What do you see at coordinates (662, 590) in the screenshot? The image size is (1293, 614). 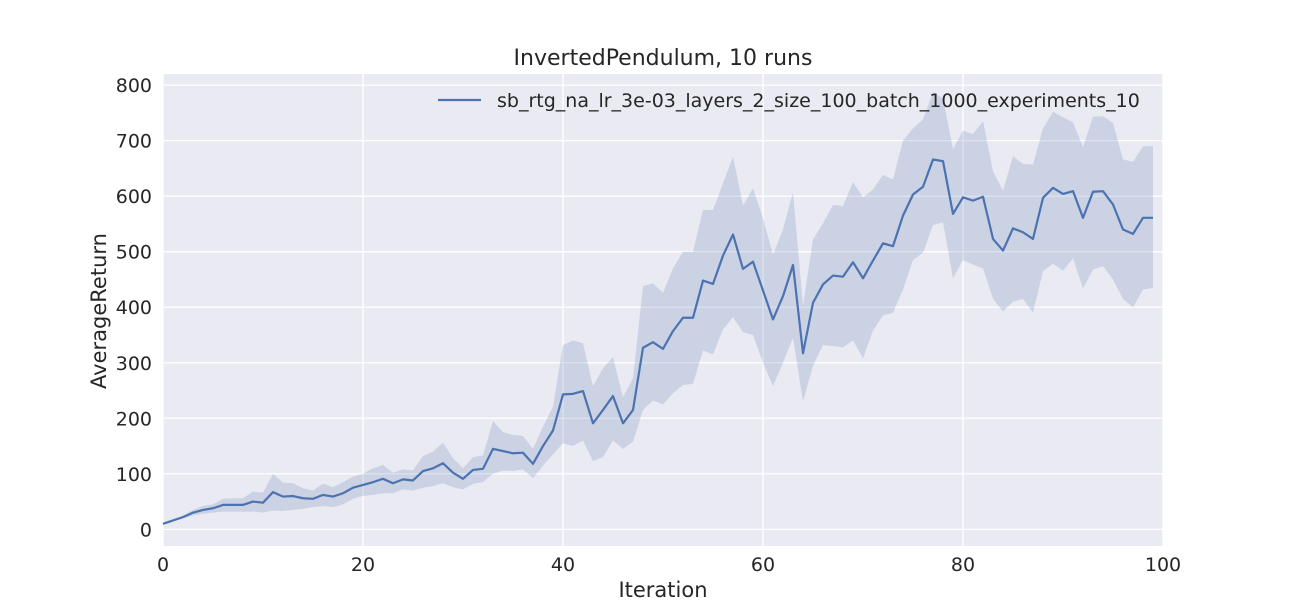 I see `x-axis-title: Iteration` at bounding box center [662, 590].